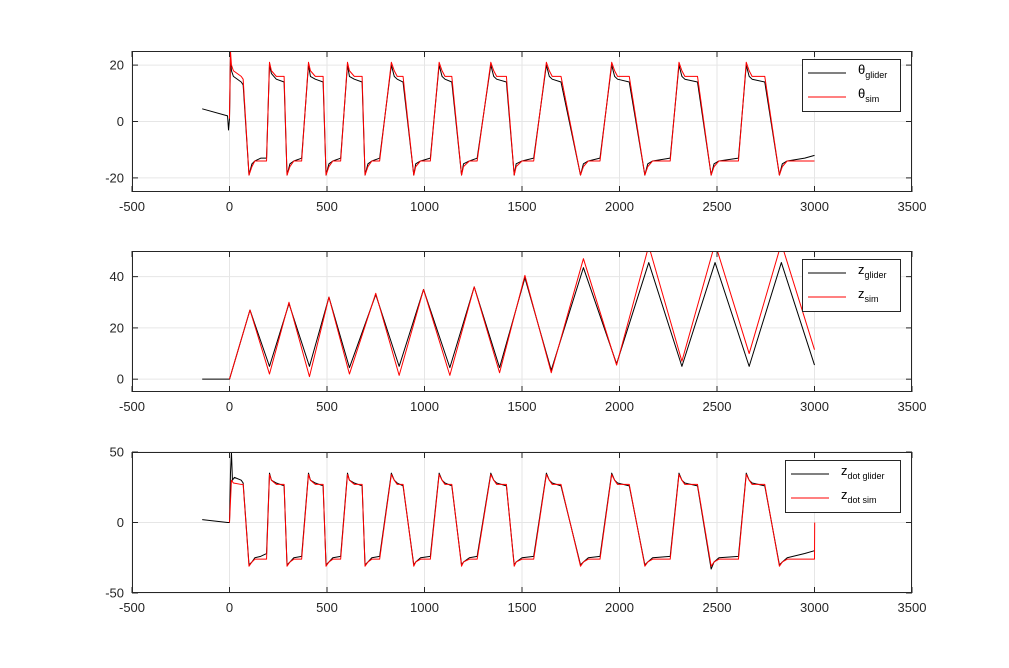 This screenshot has width=1009, height=668. What do you see at coordinates (117, 452) in the screenshot?
I see `y-tick-label: 50` at bounding box center [117, 452].